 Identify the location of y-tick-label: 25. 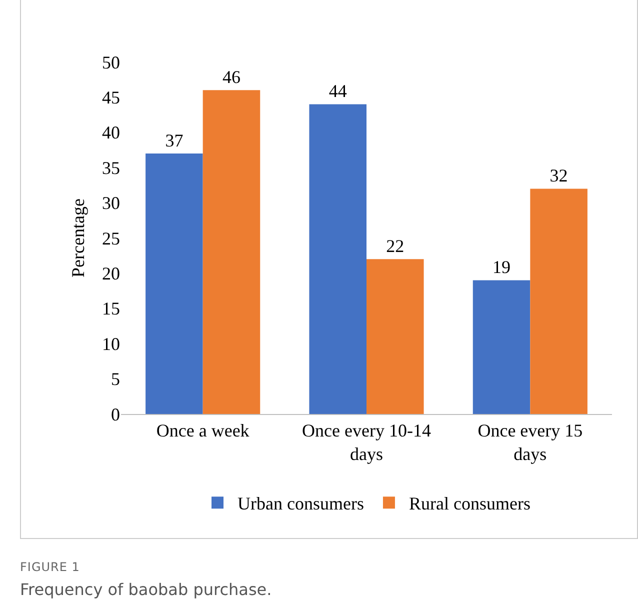
(111, 238).